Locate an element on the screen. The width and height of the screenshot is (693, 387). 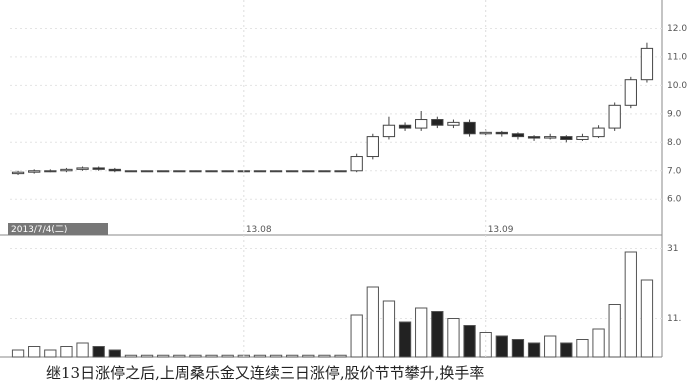
x-tick-label: 13.09 is located at coordinates (501, 230).